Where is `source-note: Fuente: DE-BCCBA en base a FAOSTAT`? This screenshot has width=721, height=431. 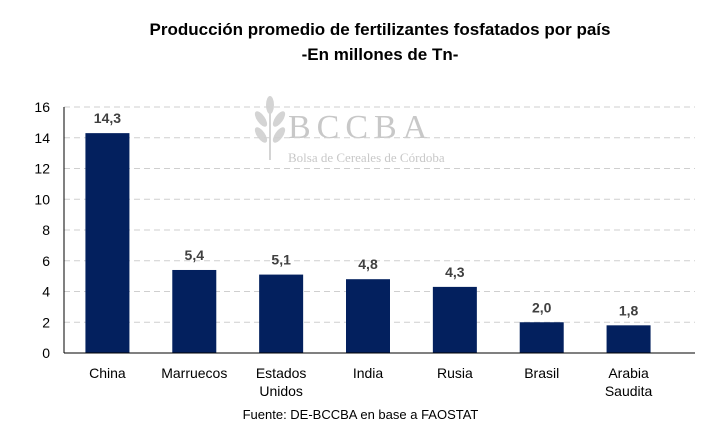
source-note: Fuente: DE-BCCBA en base a FAOSTAT is located at coordinates (360, 414).